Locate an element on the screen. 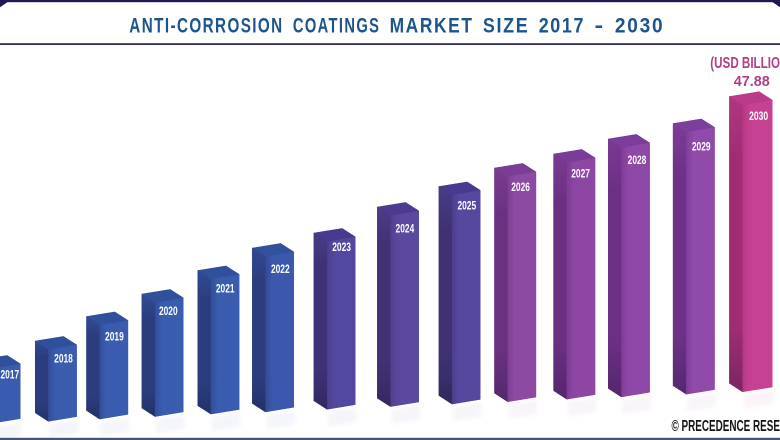 The width and height of the screenshot is (780, 440). svg-text: 2022 is located at coordinates (280, 269).